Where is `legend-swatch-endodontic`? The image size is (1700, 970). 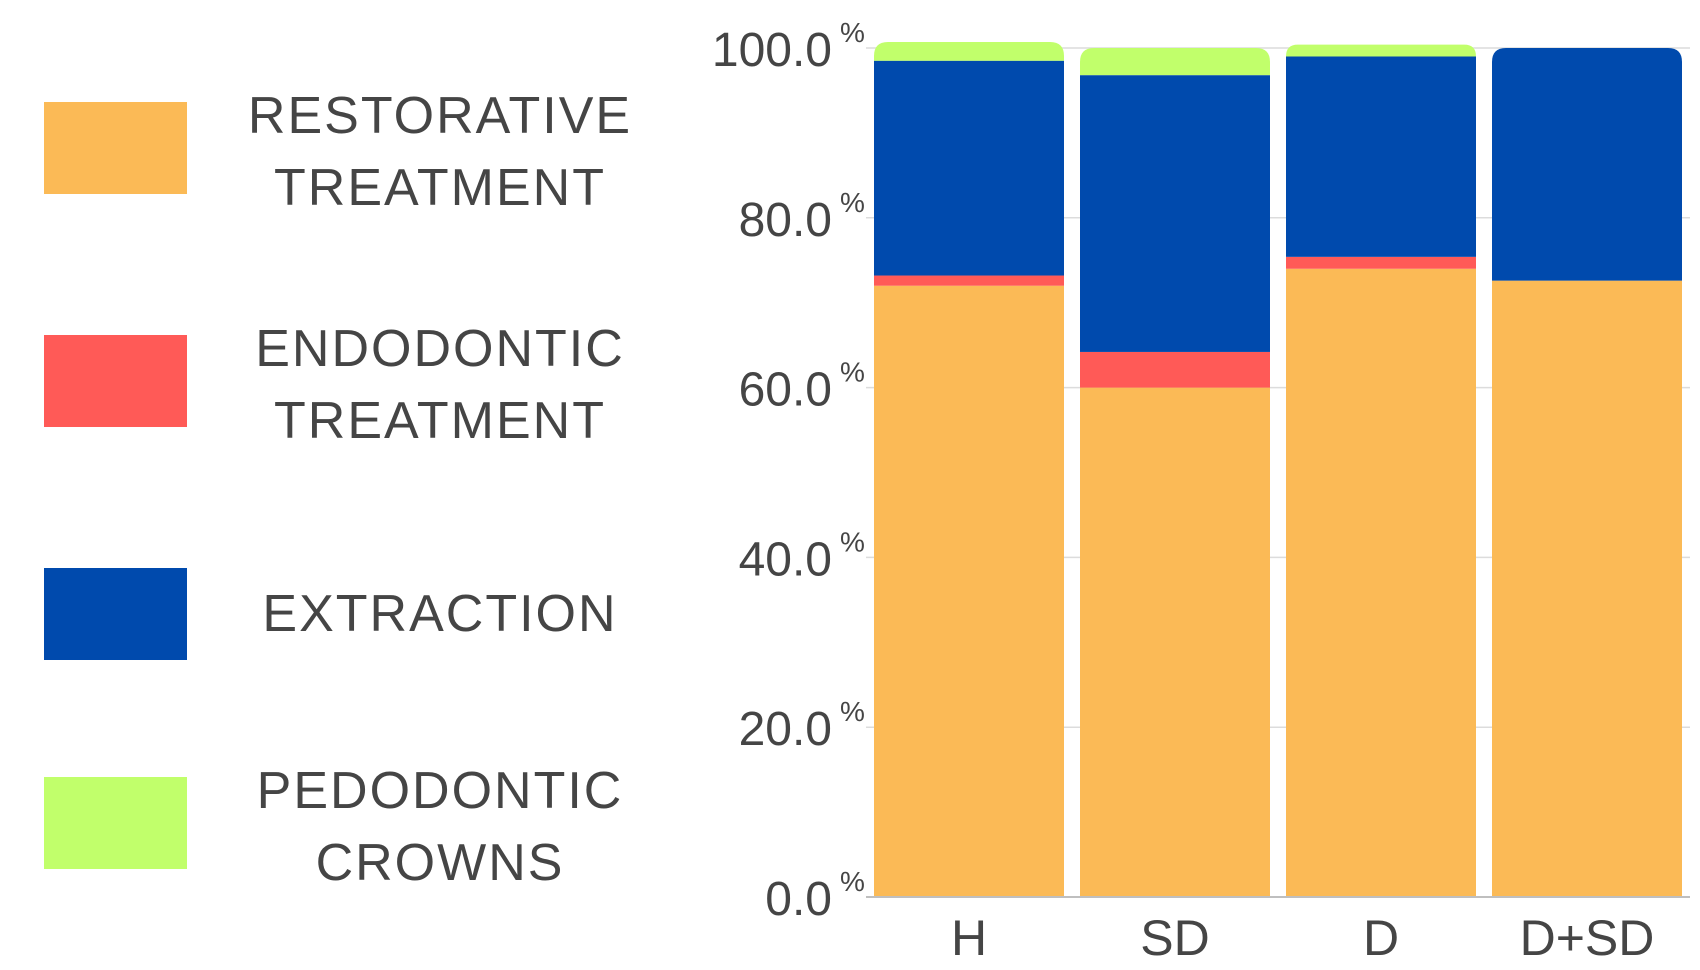
legend-swatch-endodontic is located at coordinates (115, 381).